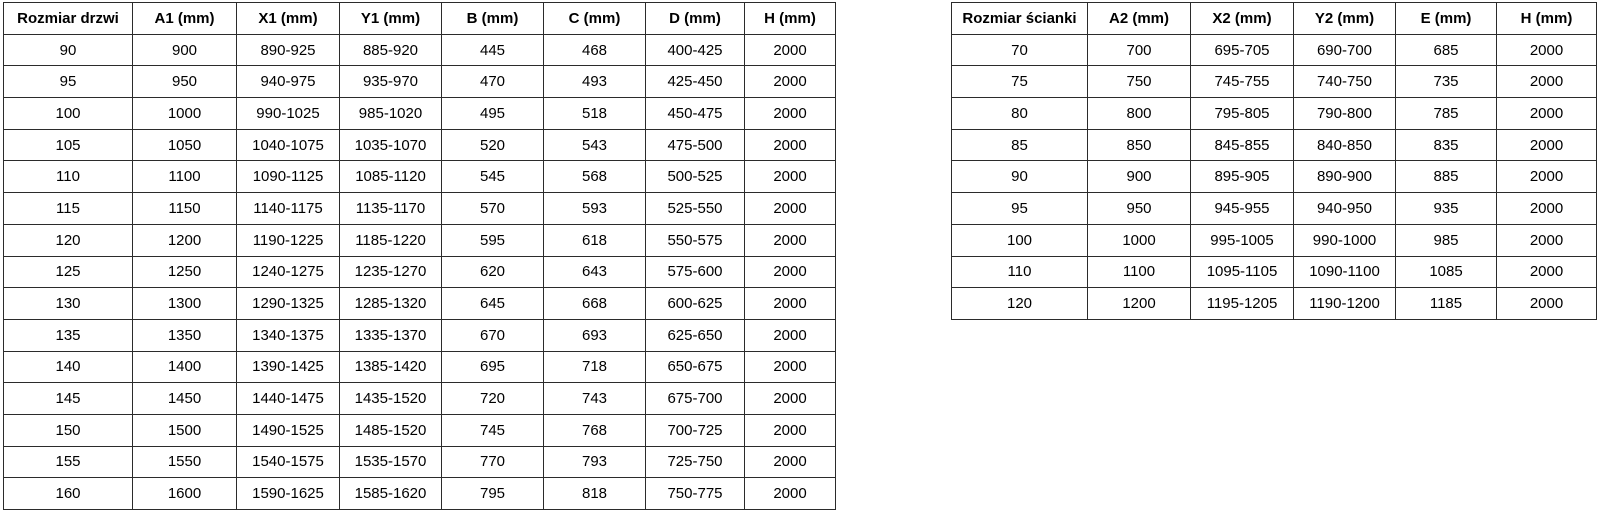  What do you see at coordinates (288, 430) in the screenshot?
I see `table-cell: 1490-1525` at bounding box center [288, 430].